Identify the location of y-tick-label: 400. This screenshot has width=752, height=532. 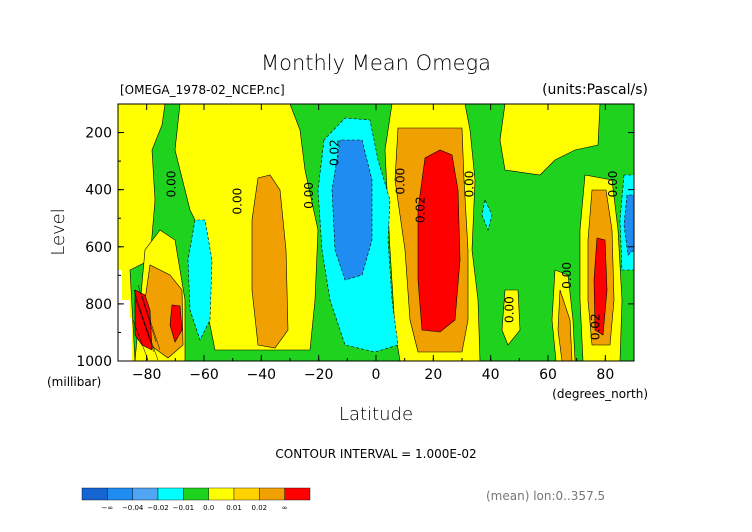
(98, 191).